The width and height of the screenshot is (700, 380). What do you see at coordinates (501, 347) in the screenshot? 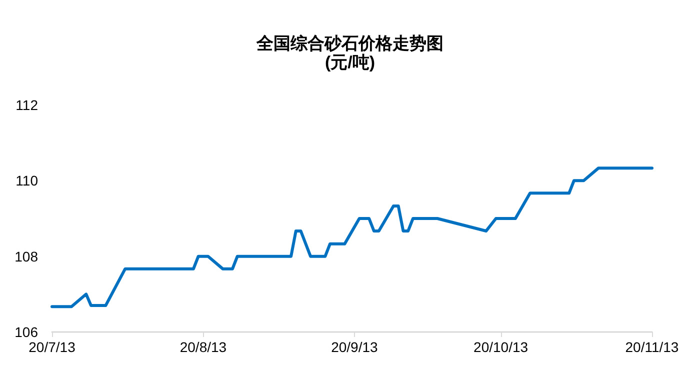
I see `x-tick-label: 20/10/13` at bounding box center [501, 347].